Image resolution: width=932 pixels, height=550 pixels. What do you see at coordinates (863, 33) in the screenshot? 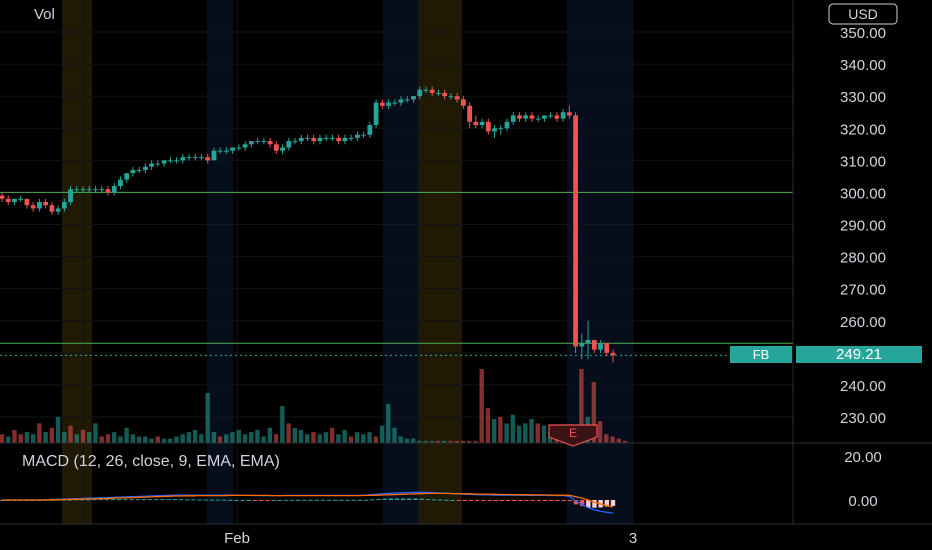
I see `price-tick-label: 350.00` at bounding box center [863, 33].